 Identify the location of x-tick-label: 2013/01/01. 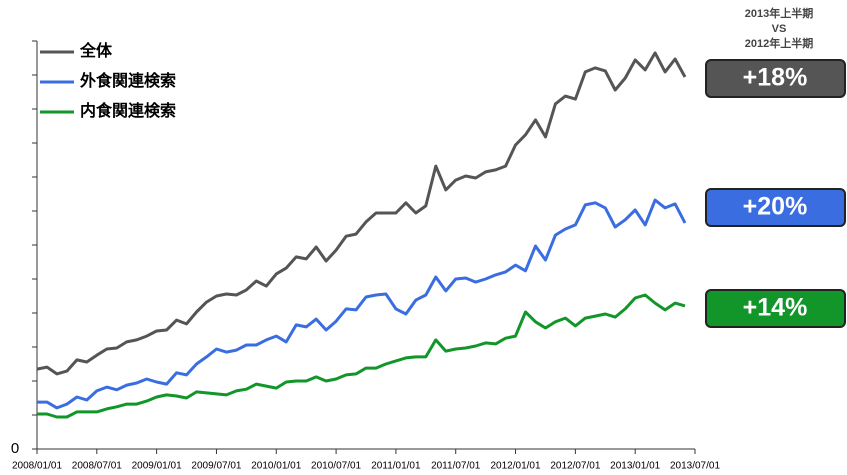
(635, 466).